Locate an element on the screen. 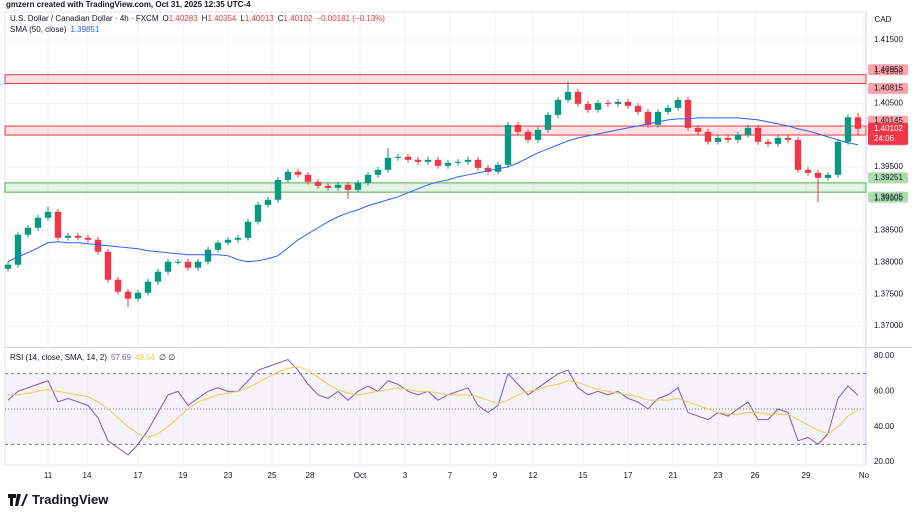 This screenshot has width=912, height=513. y-tick-label: 60.00 is located at coordinates (884, 390).